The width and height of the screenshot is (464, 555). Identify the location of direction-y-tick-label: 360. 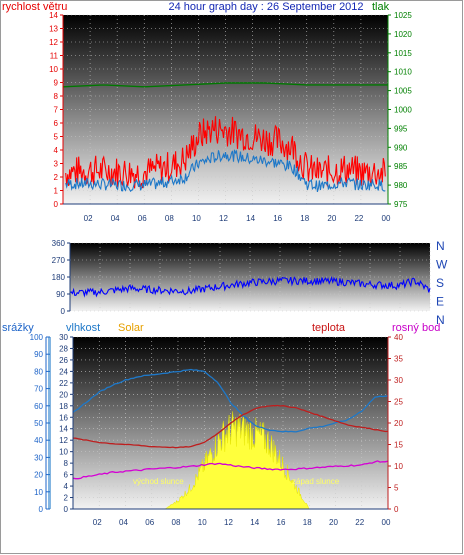
(59, 243).